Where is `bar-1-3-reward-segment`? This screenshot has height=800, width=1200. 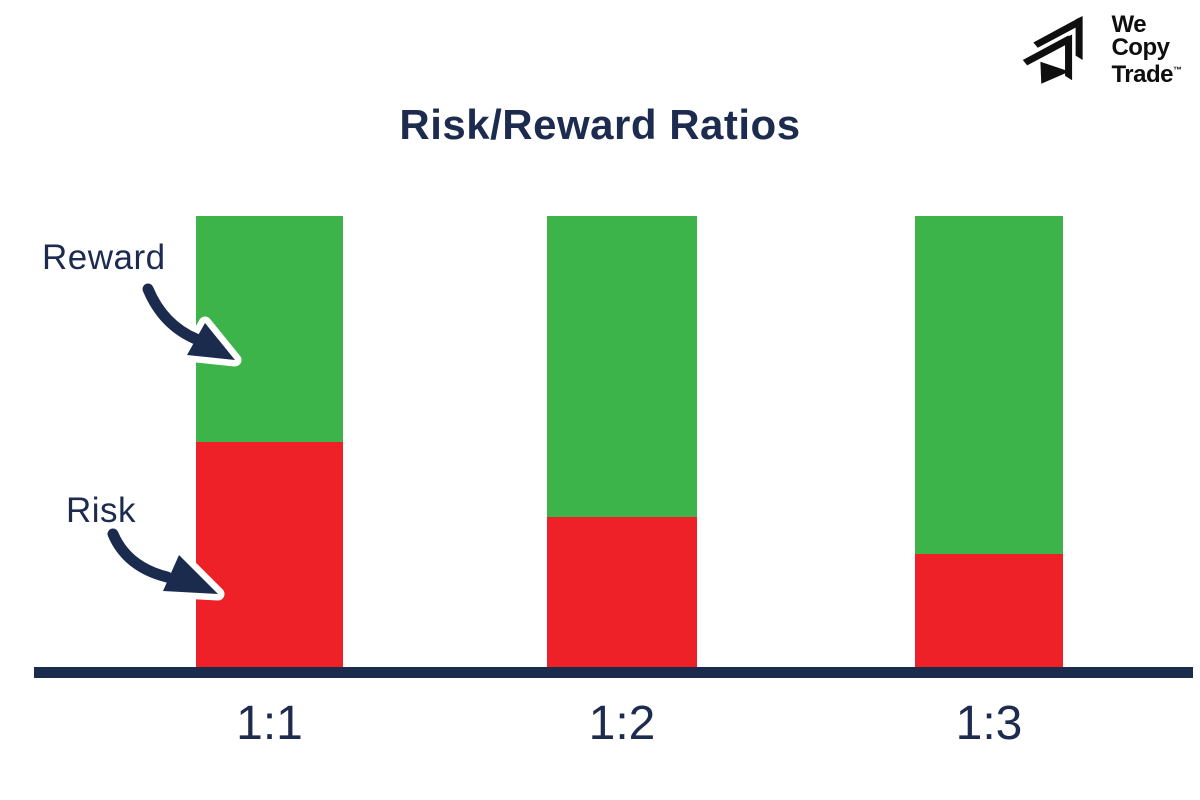
bar-1-3-reward-segment is located at coordinates (989, 385).